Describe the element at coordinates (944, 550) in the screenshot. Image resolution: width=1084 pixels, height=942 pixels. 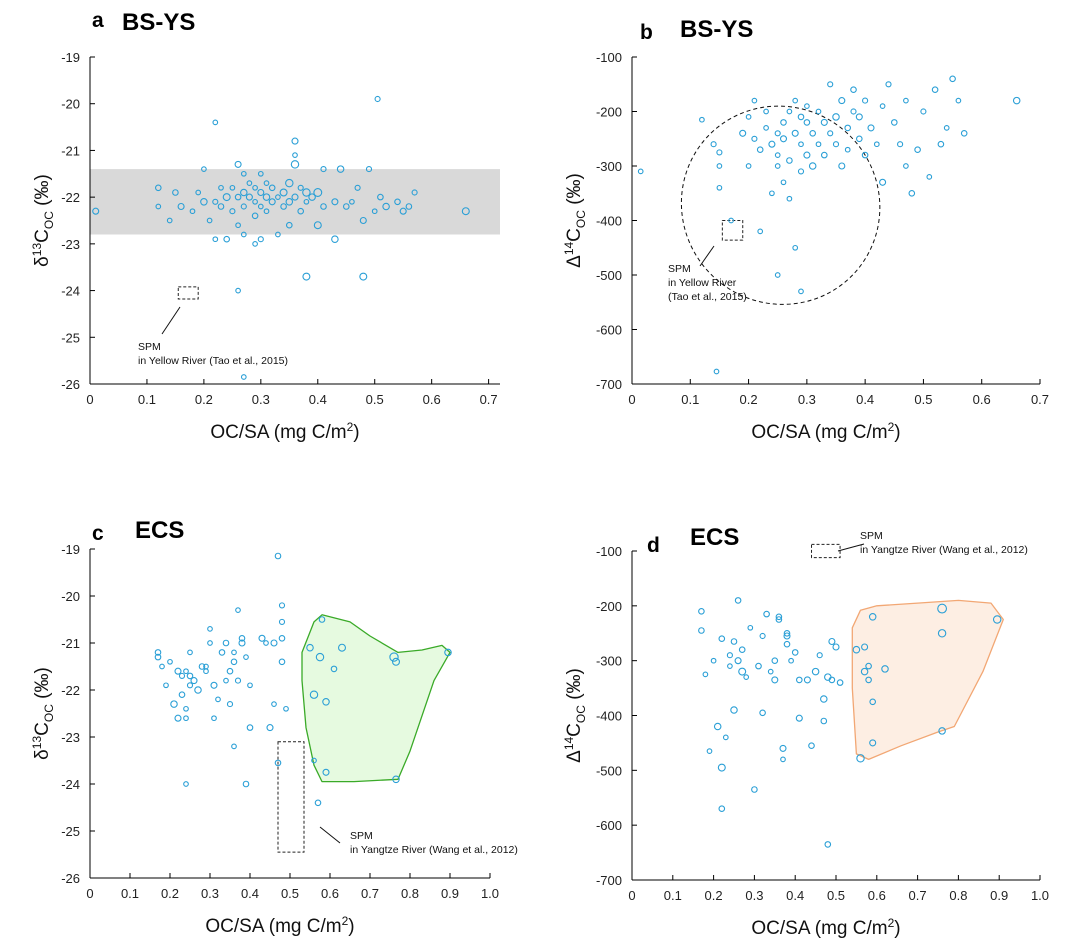
I see `annotation-line: in Yangtze River (Wang et al., 2012)` at that location.